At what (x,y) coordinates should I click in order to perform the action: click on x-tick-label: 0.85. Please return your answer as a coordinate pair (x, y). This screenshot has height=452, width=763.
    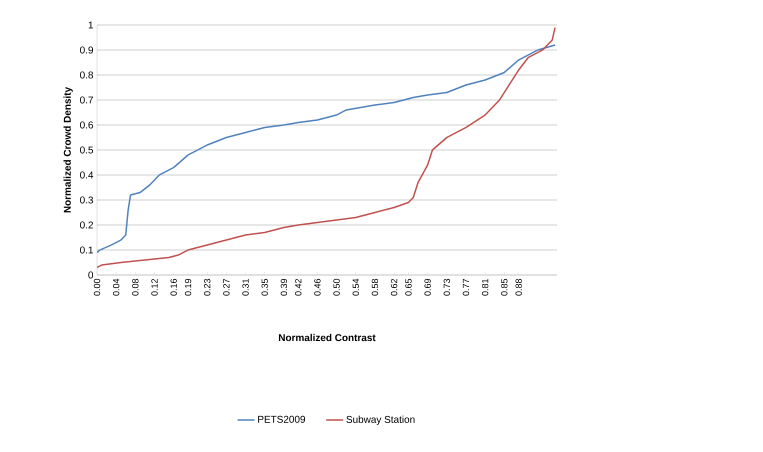
    Looking at the image, I should click on (504, 287).